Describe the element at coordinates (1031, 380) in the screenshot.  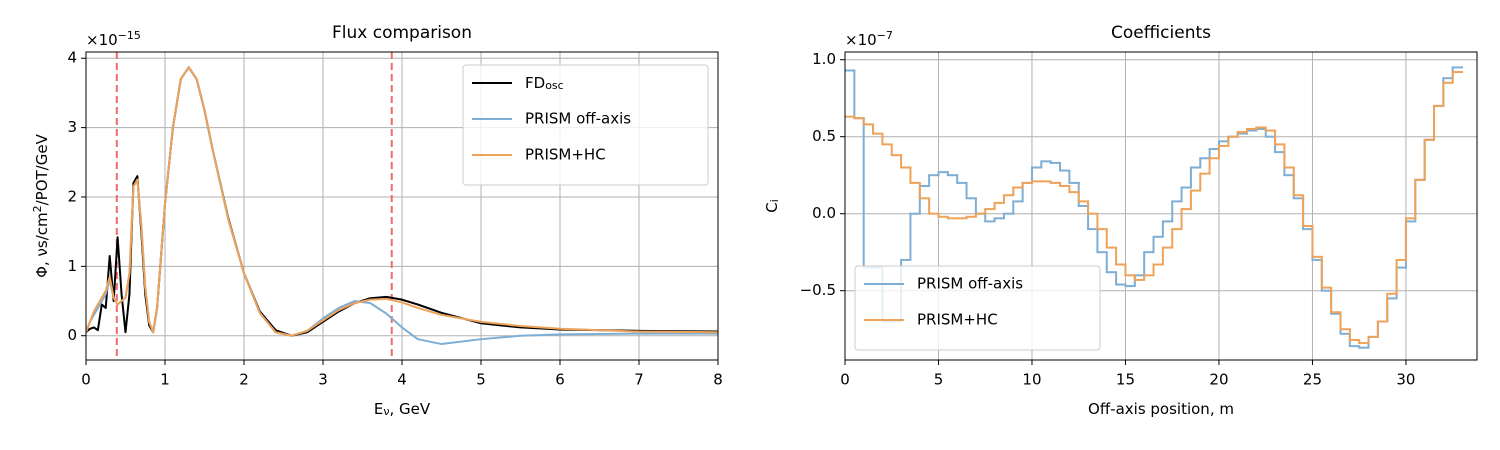
I see `x-tick-label: 10` at that location.